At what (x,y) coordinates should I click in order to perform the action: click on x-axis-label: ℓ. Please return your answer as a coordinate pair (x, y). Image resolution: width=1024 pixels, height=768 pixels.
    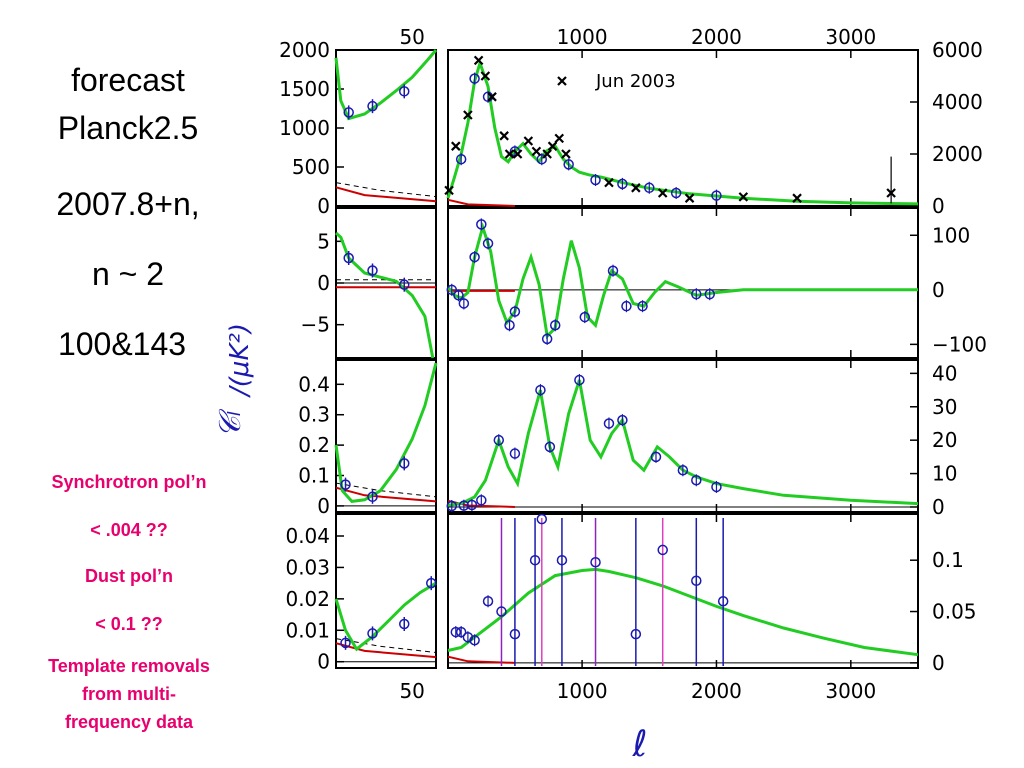
    Looking at the image, I should click on (640, 744).